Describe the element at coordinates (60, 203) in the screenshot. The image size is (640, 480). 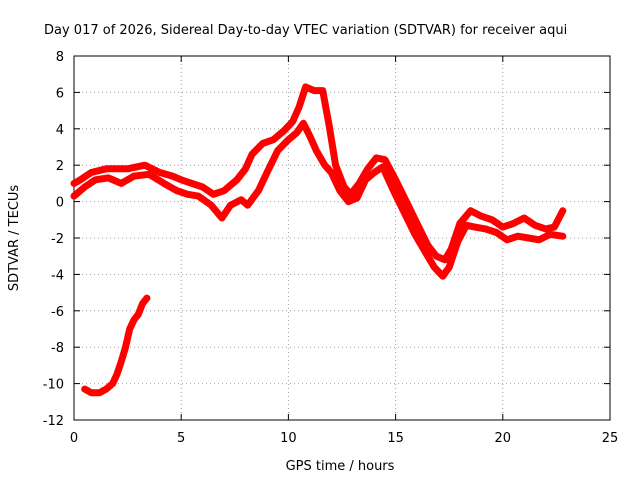
I see `y-tick-label: 0` at that location.